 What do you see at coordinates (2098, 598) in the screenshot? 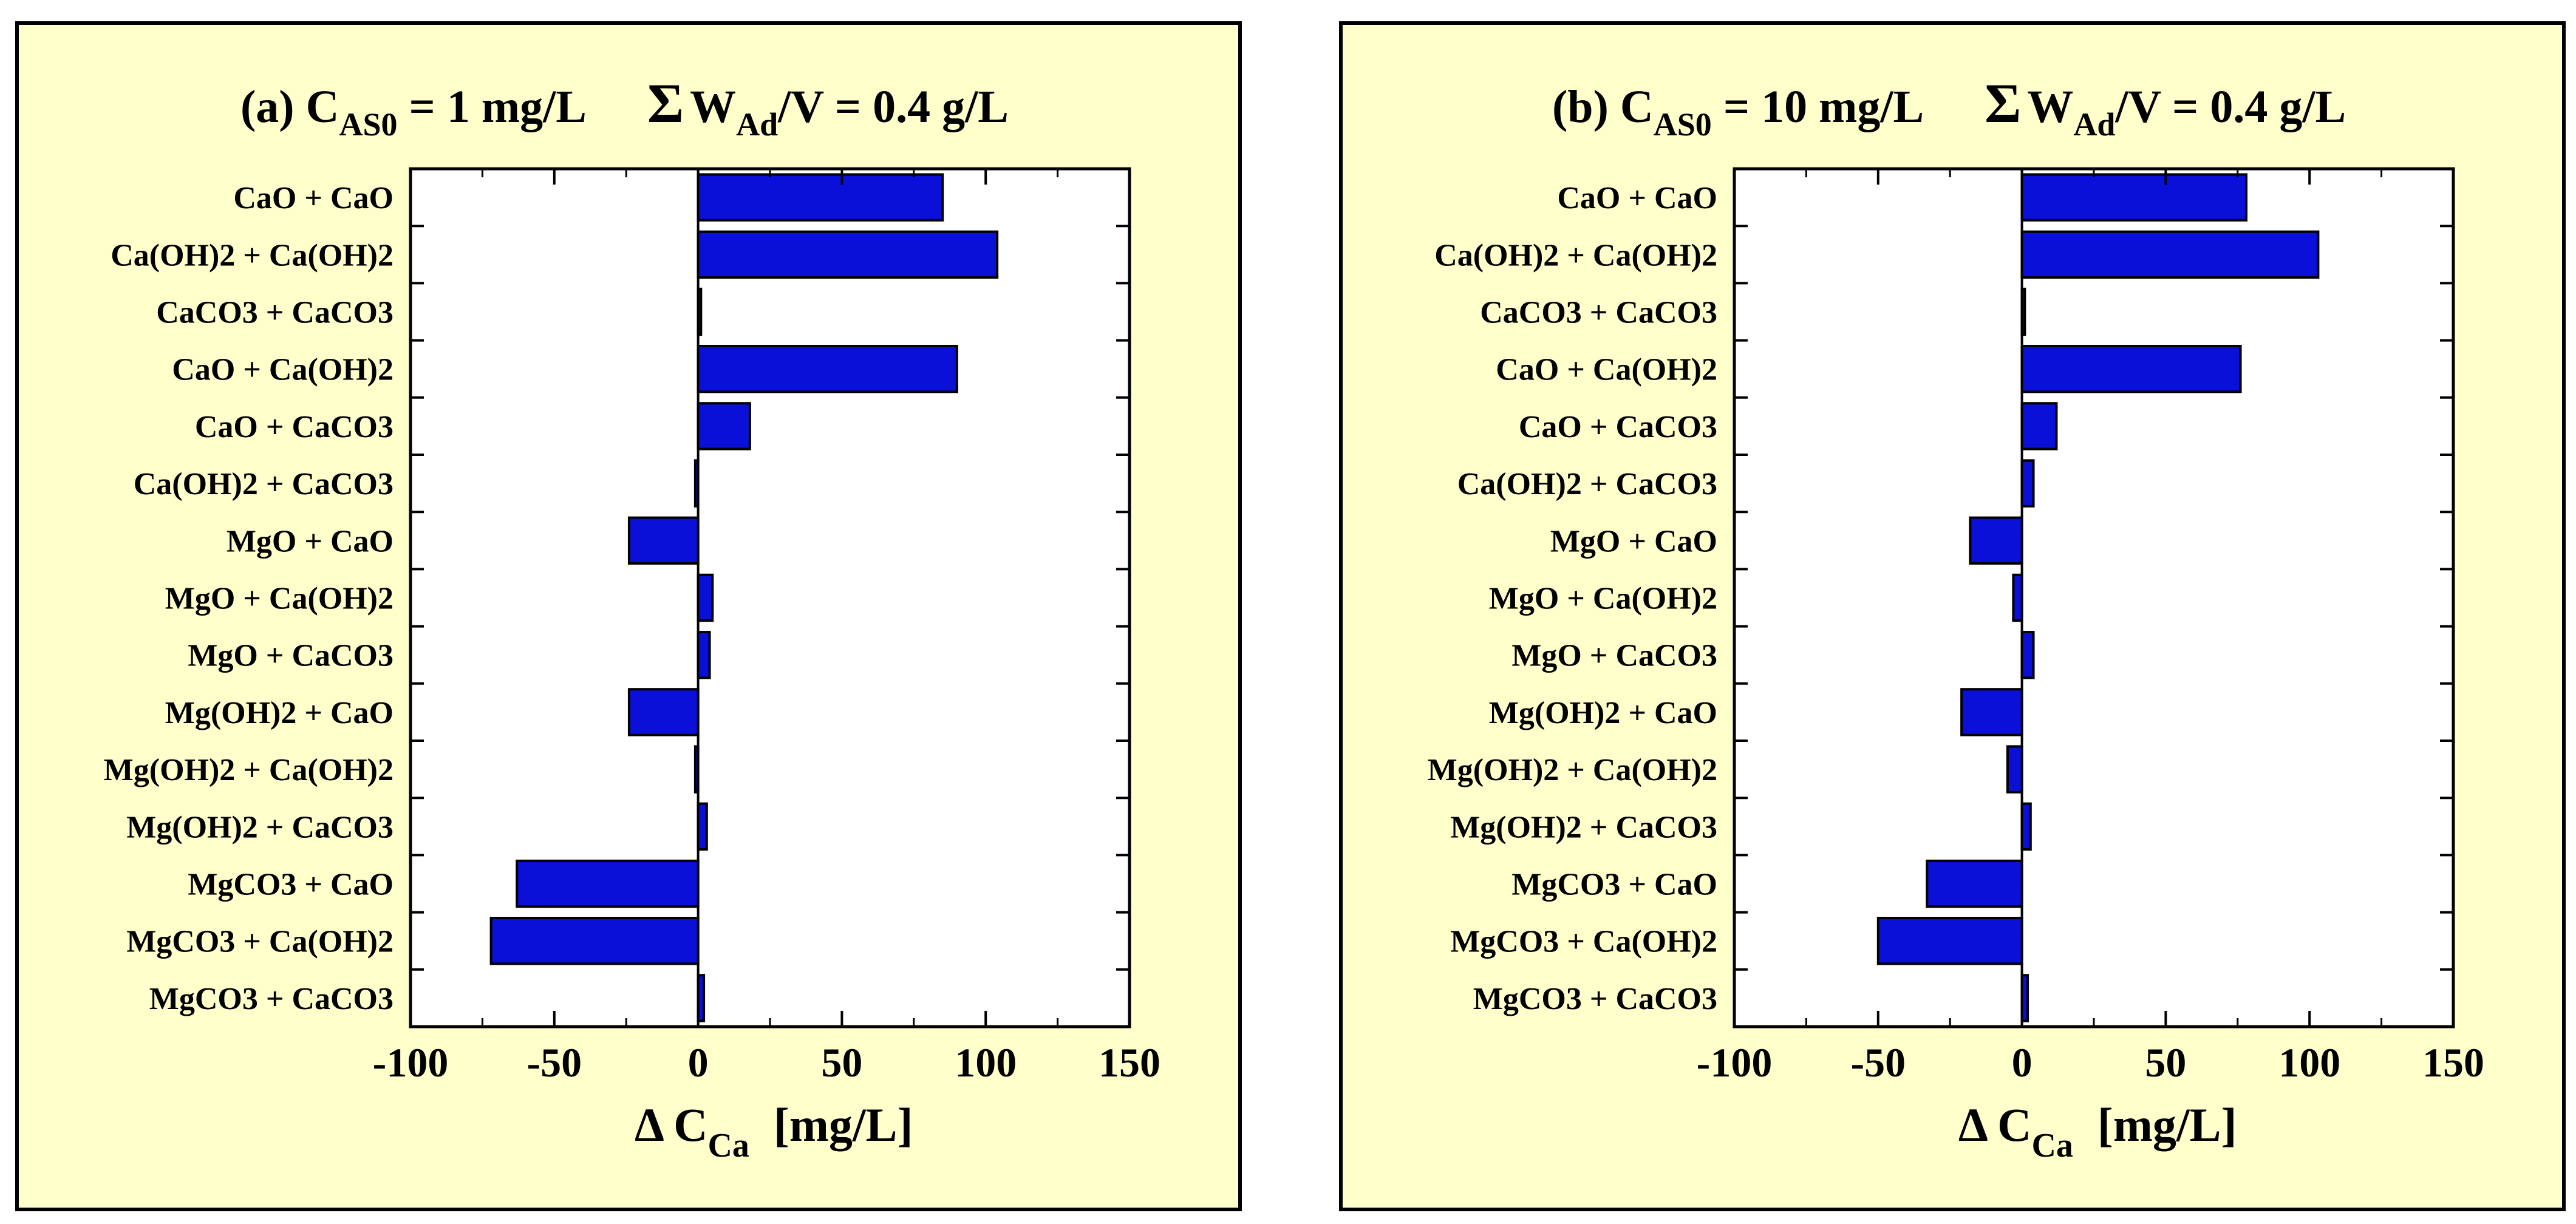
I see `chart-b-bars` at bounding box center [2098, 598].